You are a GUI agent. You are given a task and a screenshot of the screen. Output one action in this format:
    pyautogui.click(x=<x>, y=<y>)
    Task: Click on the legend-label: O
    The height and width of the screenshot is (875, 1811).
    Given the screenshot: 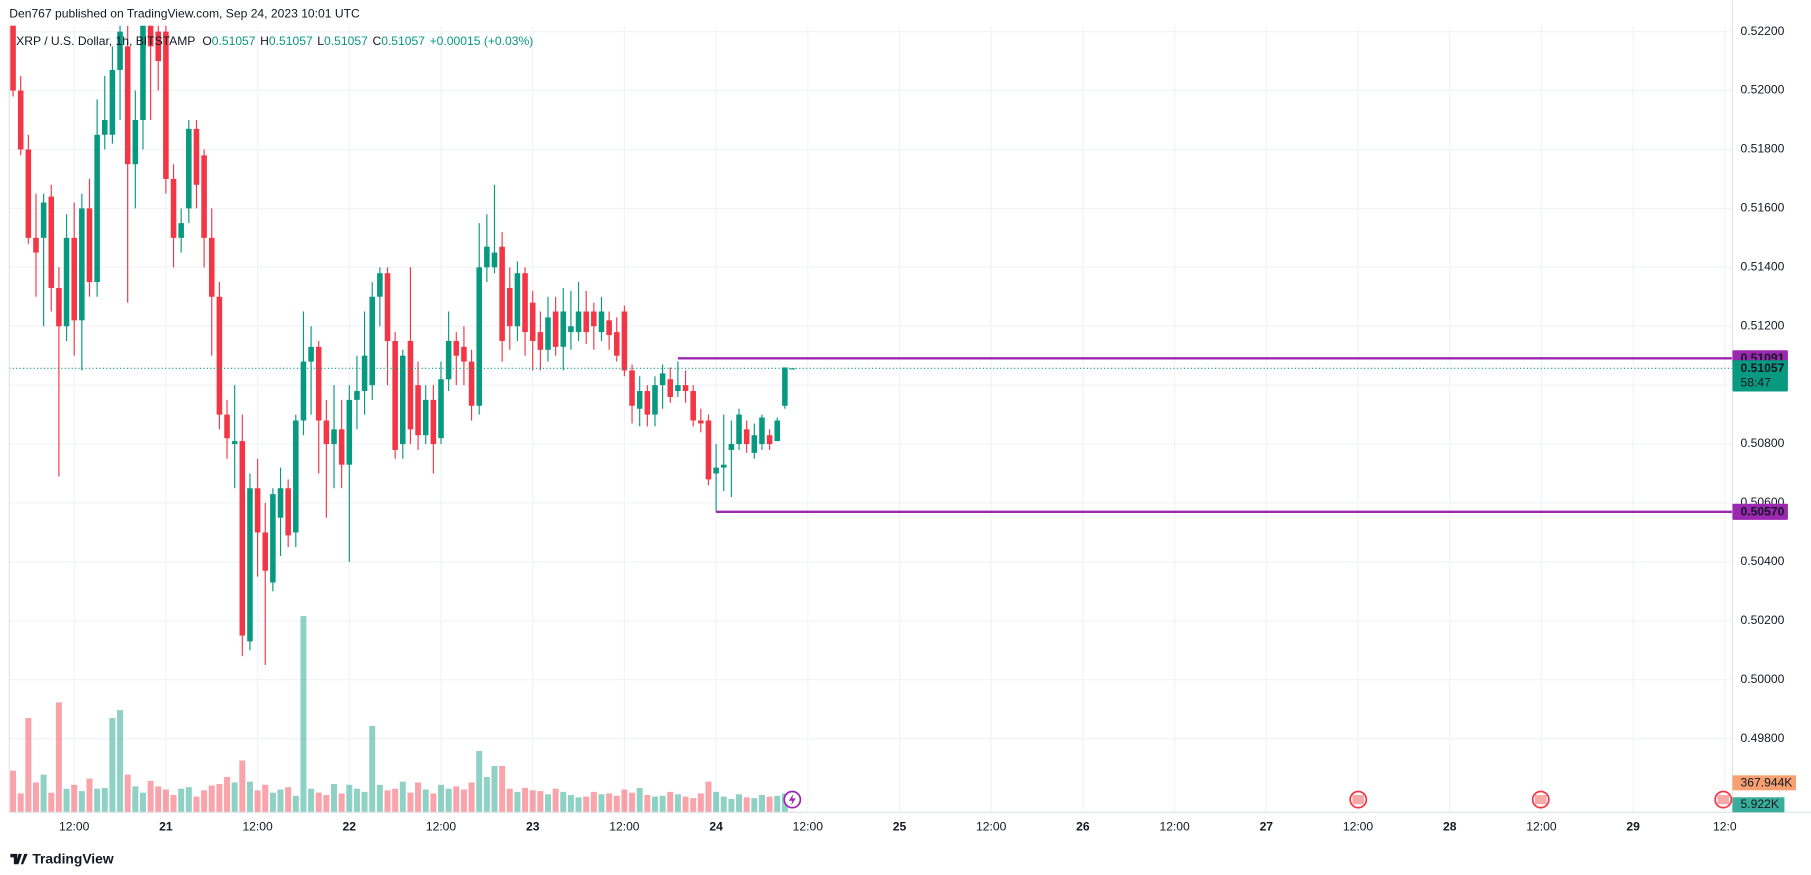 What is the action you would take?
    pyautogui.click(x=206, y=41)
    